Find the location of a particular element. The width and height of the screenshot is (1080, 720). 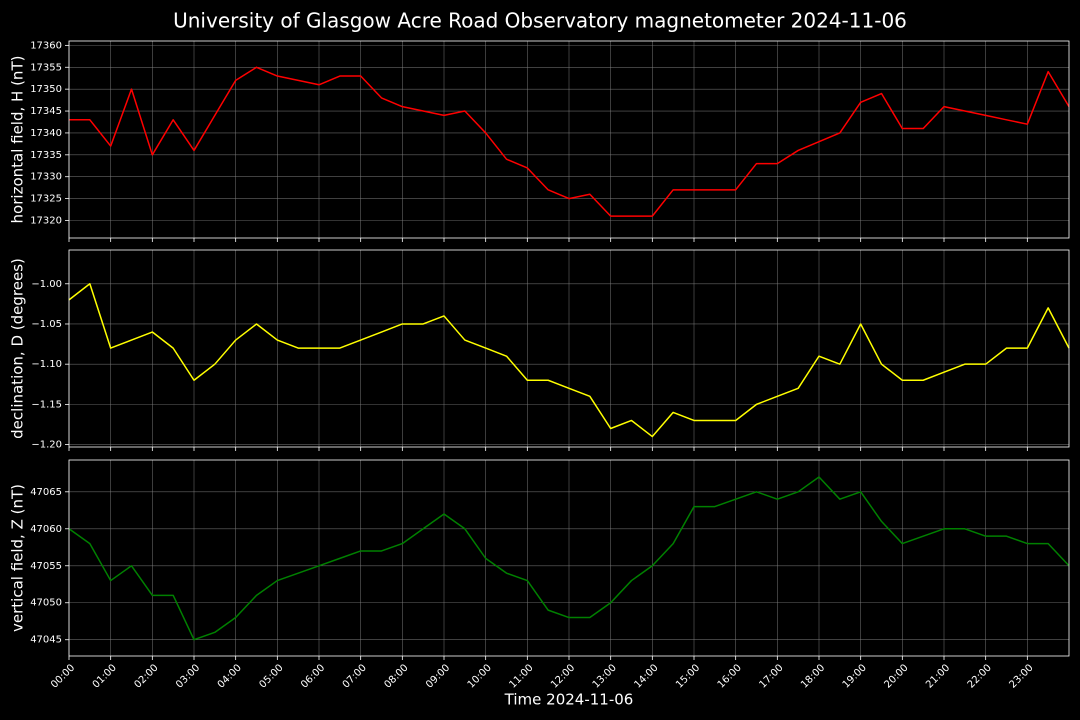

y-tick-label: 17350 is located at coordinates (46, 89).